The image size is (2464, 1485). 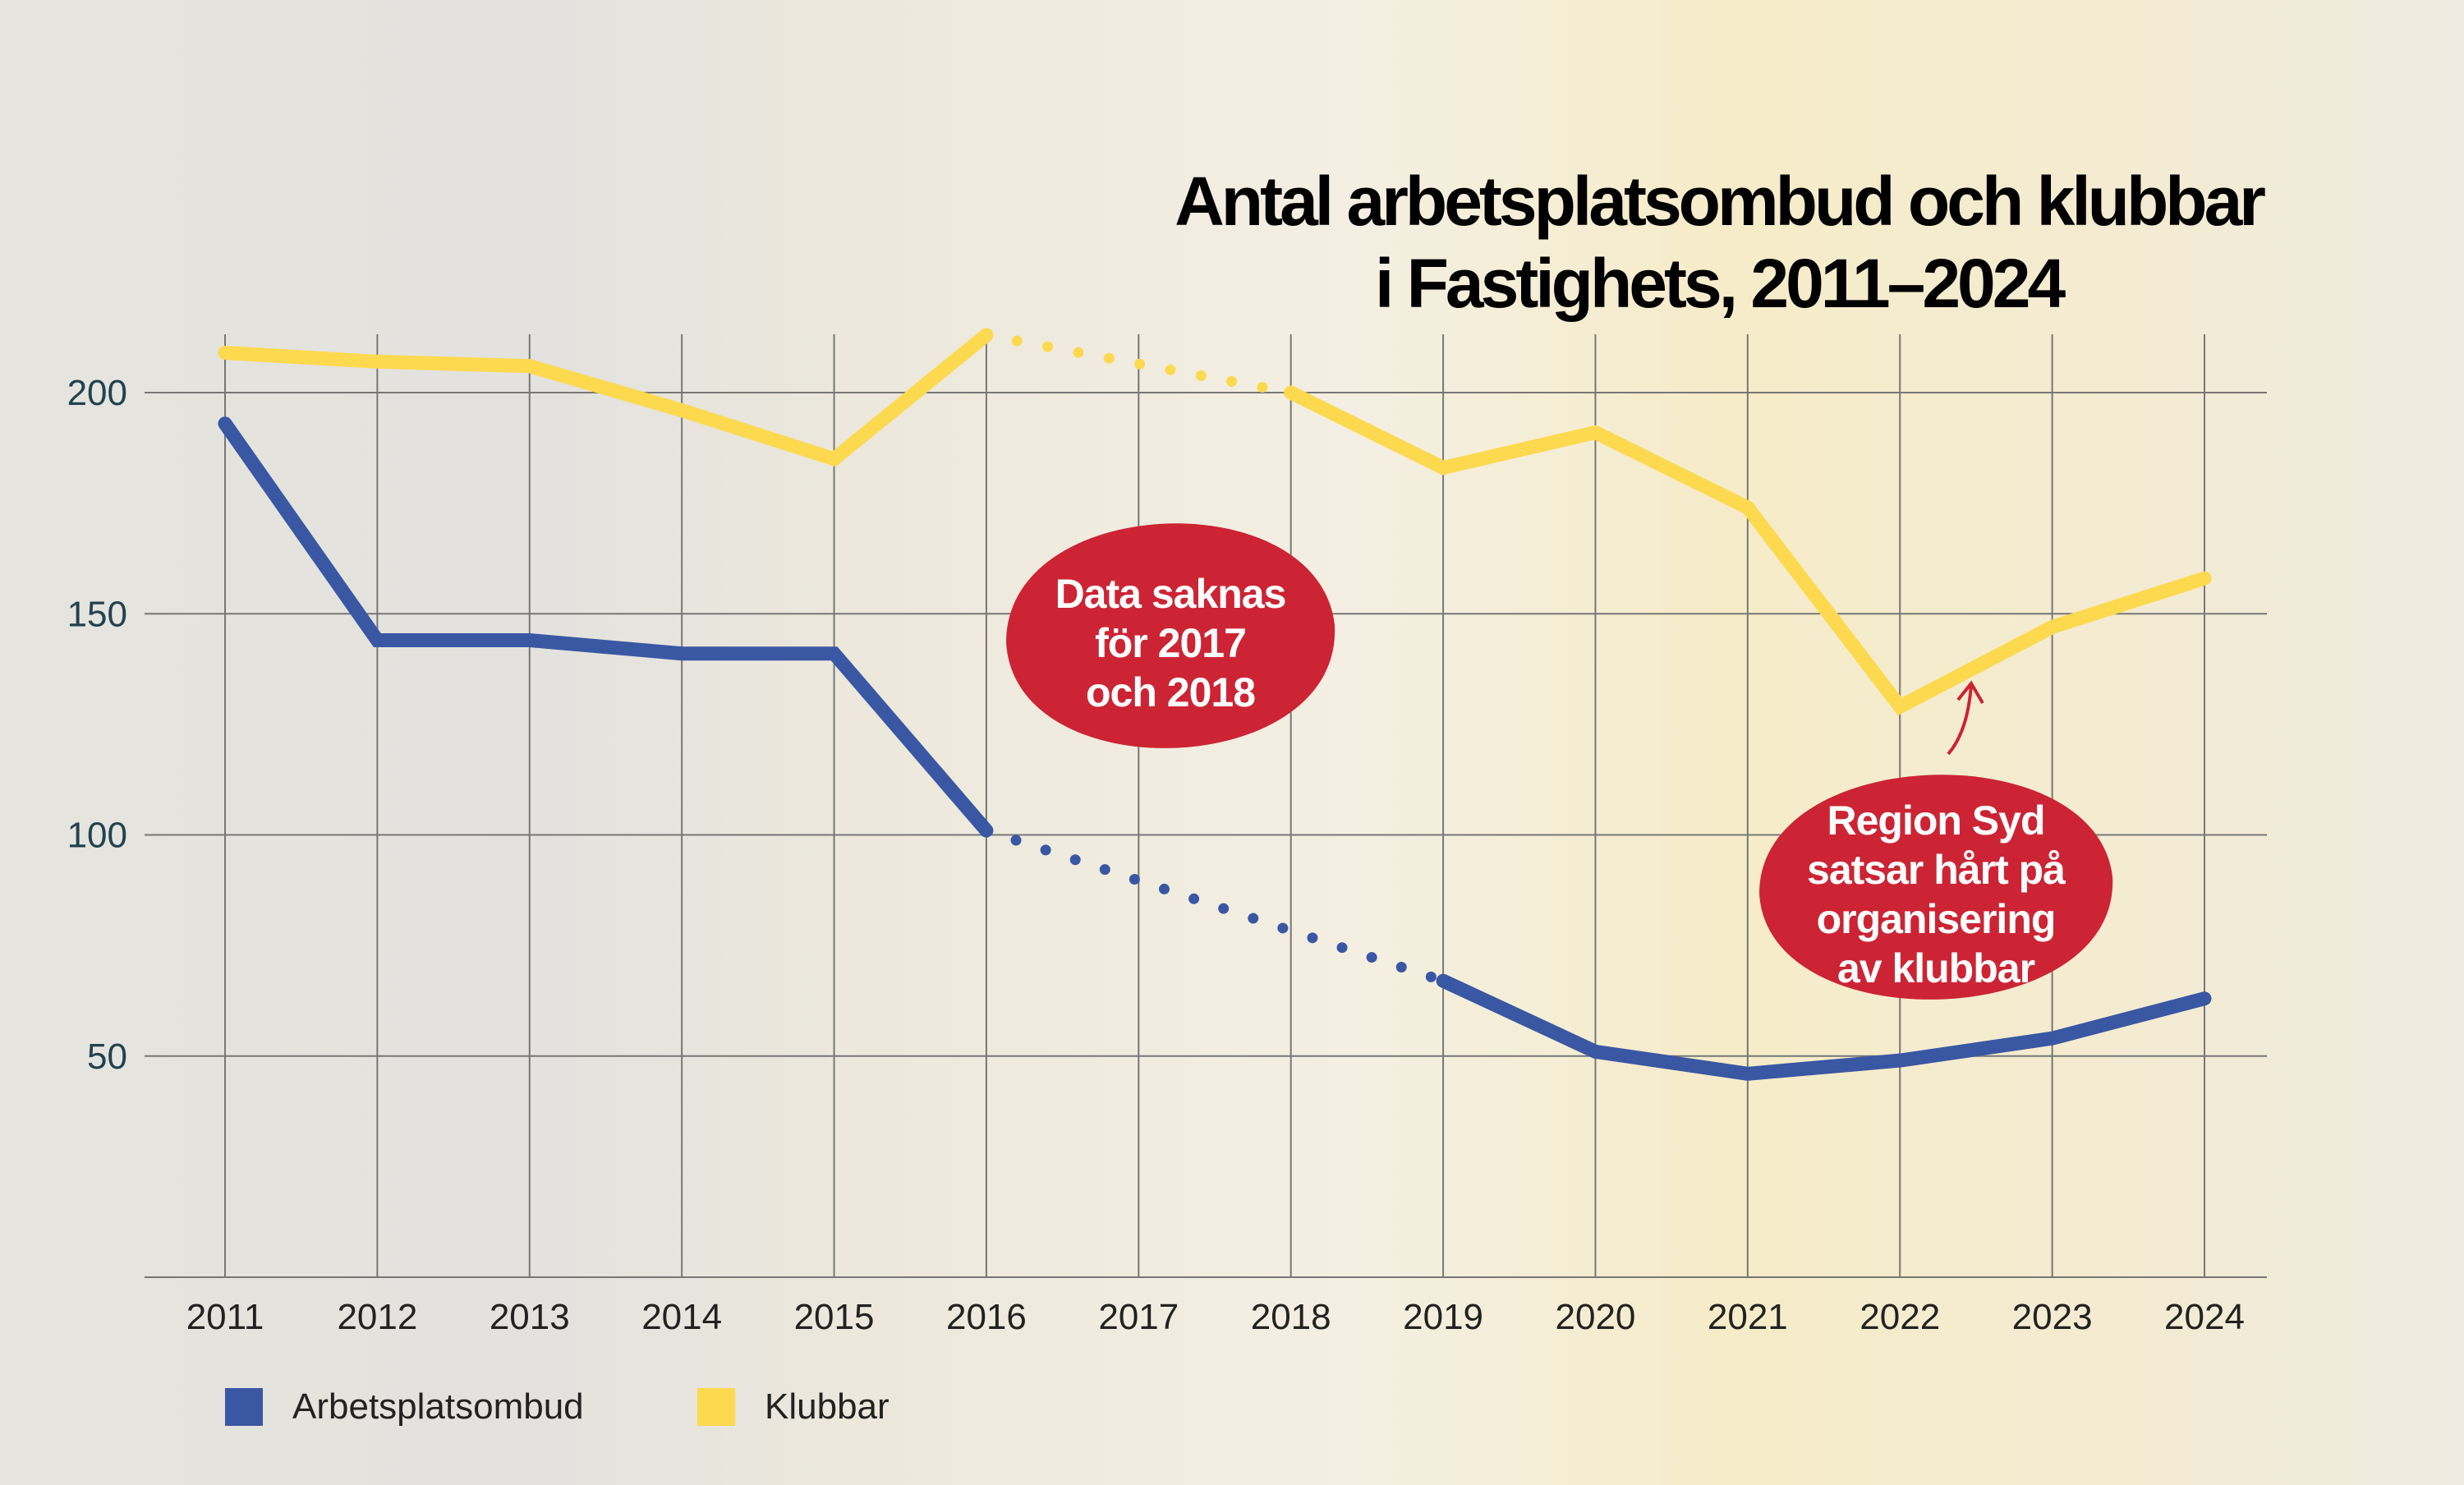 What do you see at coordinates (438, 1406) in the screenshot?
I see `legend-label: Arbetsplatsombud` at bounding box center [438, 1406].